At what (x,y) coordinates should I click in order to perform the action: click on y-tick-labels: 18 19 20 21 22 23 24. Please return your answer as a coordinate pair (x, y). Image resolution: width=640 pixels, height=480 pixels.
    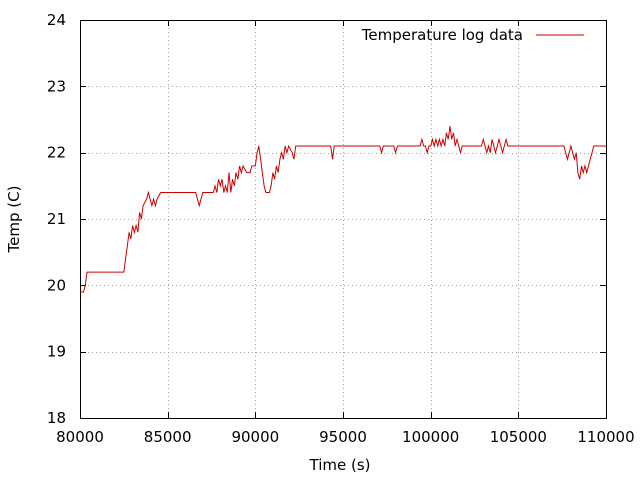
    Looking at the image, I should click on (56, 219).